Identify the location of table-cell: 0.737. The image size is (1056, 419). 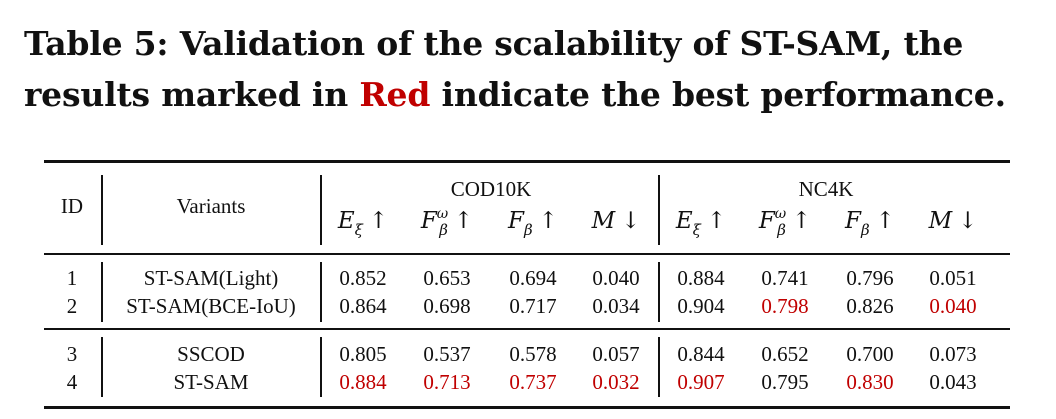
(533, 382).